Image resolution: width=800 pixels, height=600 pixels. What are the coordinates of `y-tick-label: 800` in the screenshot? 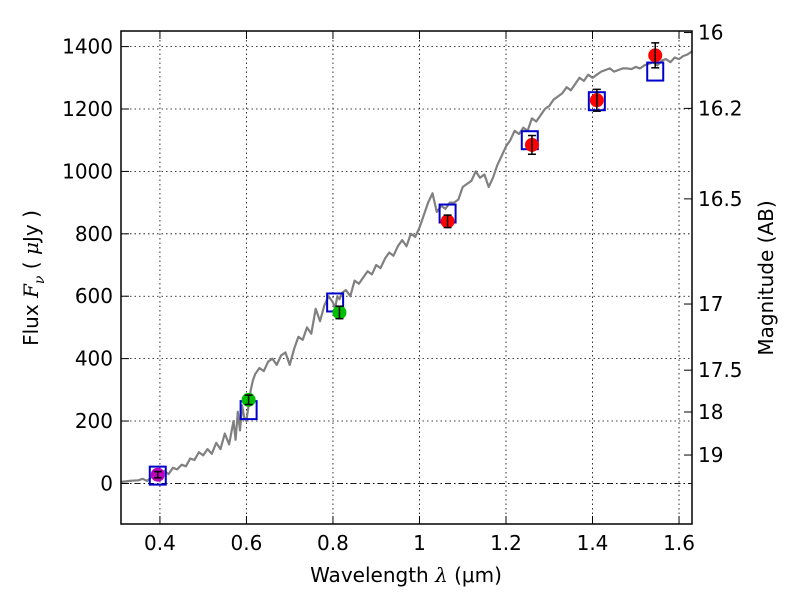 It's located at (94, 234).